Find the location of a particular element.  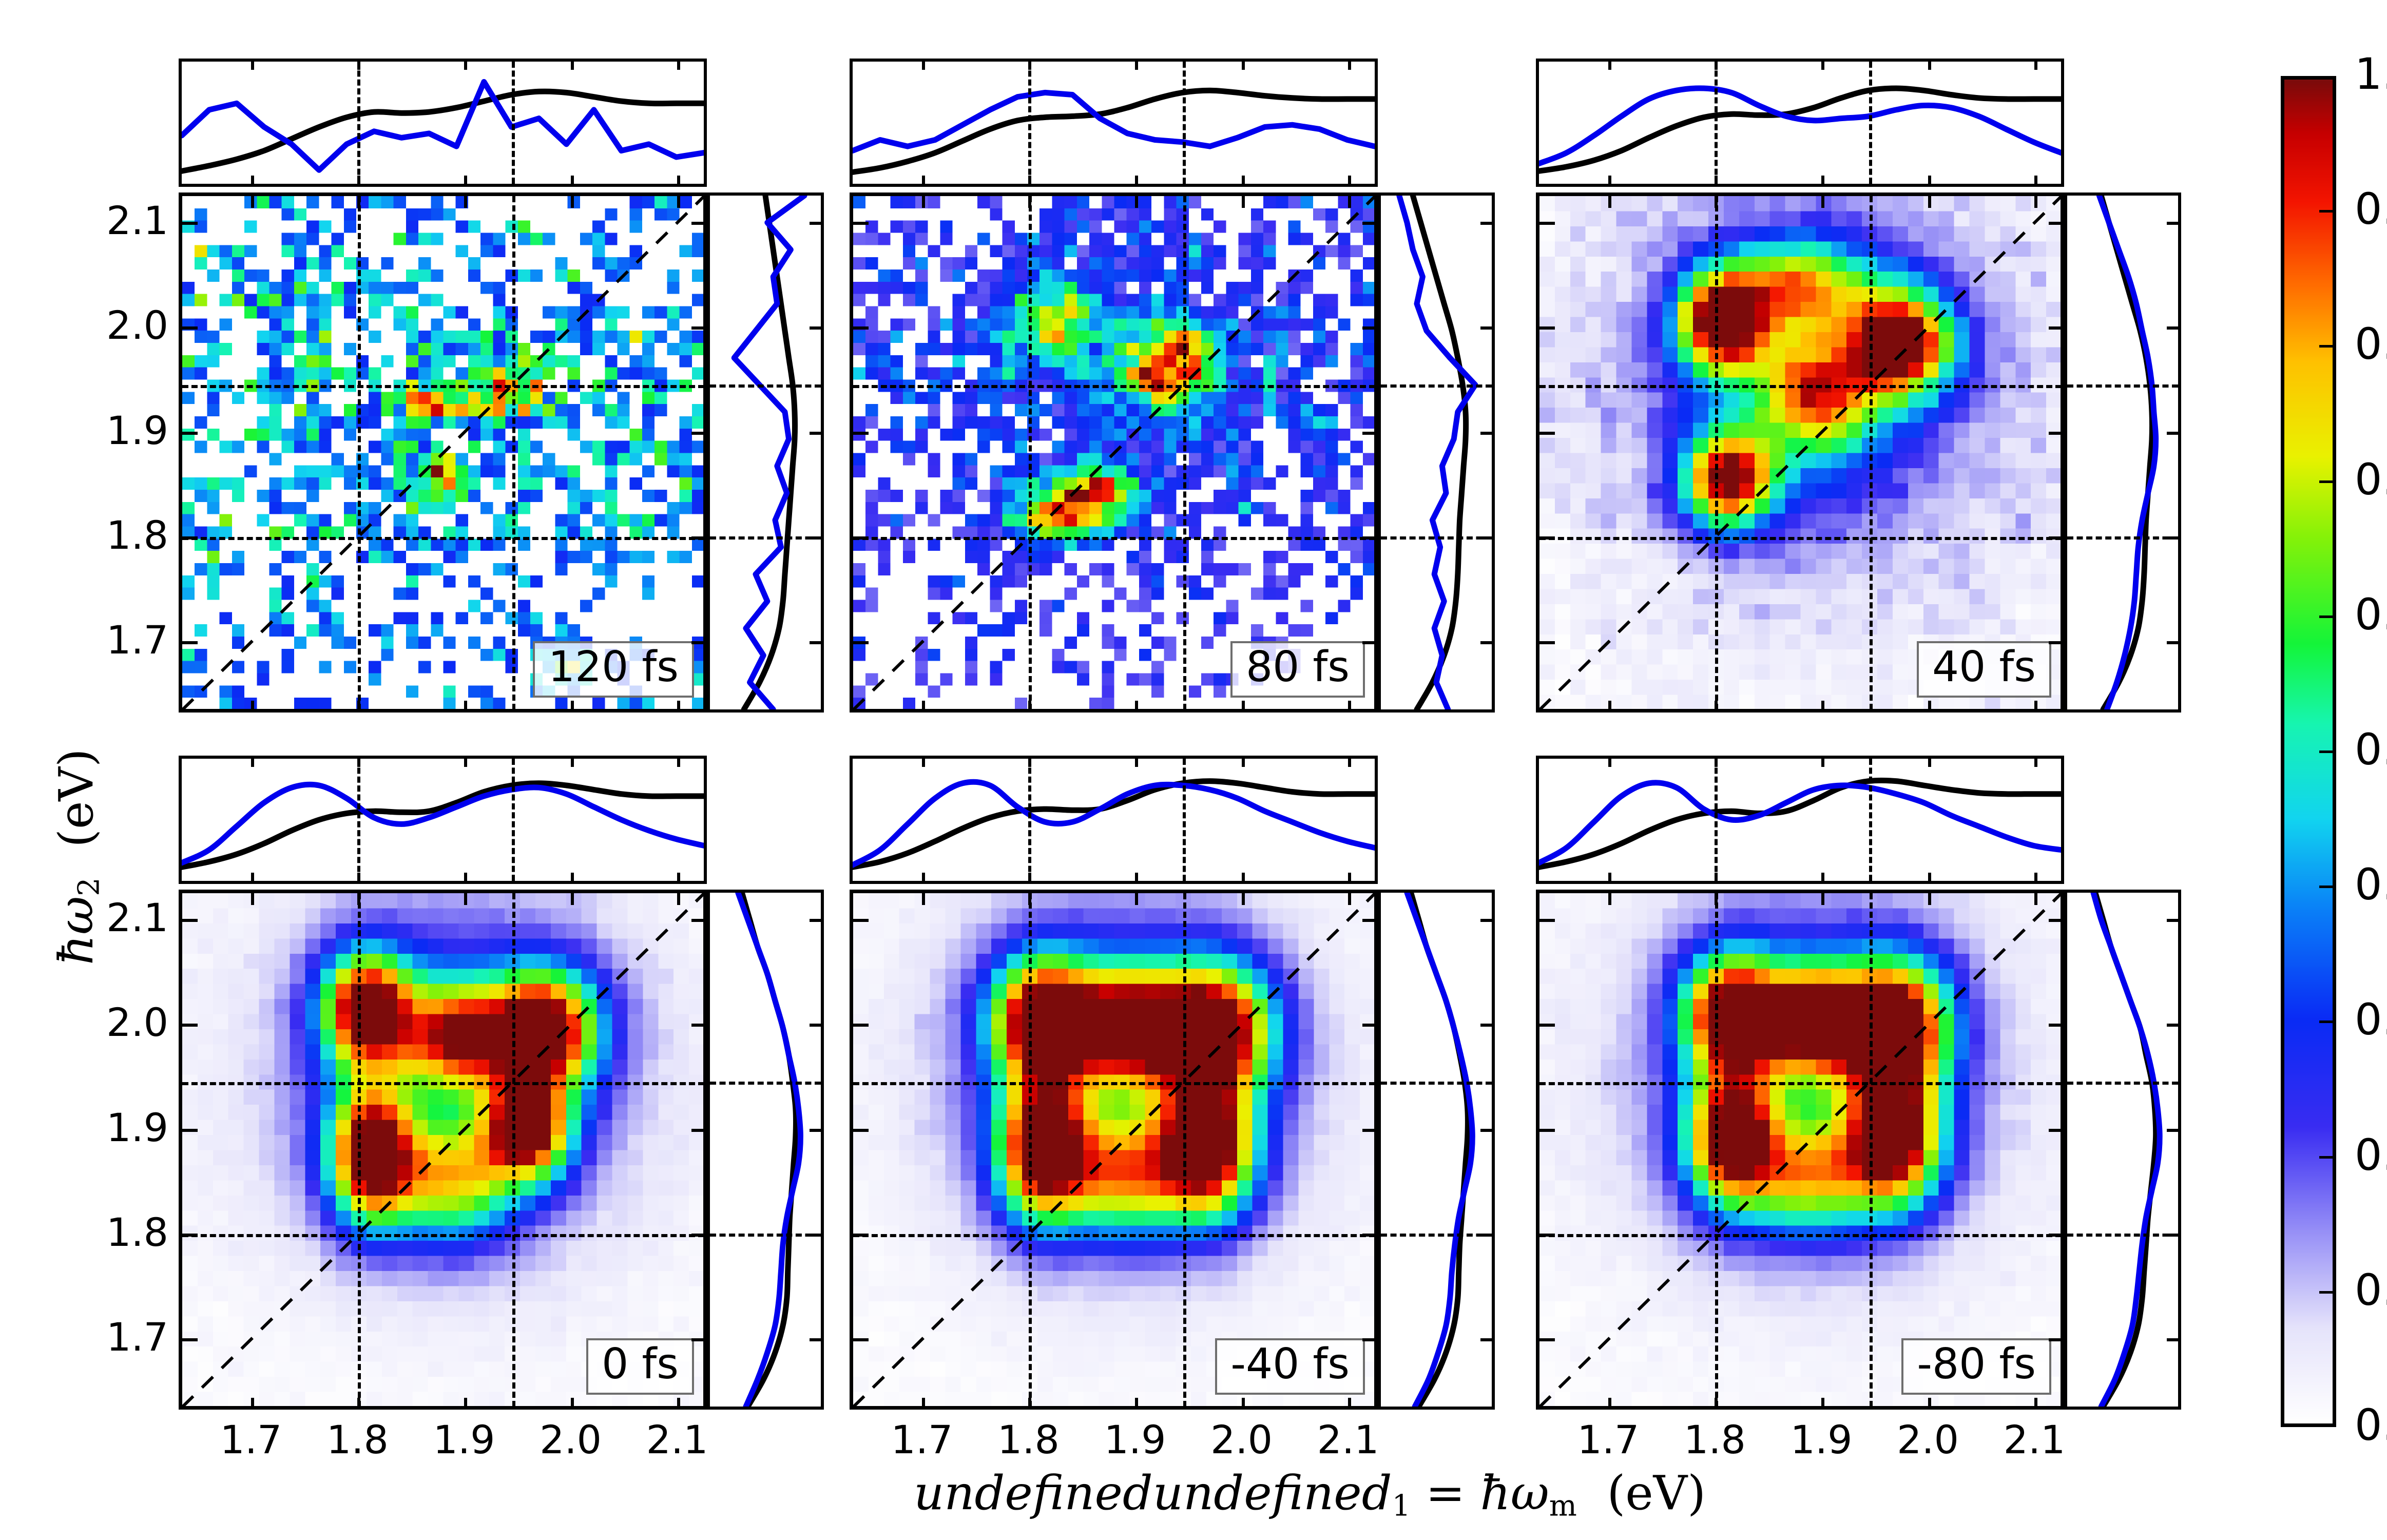

colorbar-tick-label: 0.9 is located at coordinates (2371, 209).